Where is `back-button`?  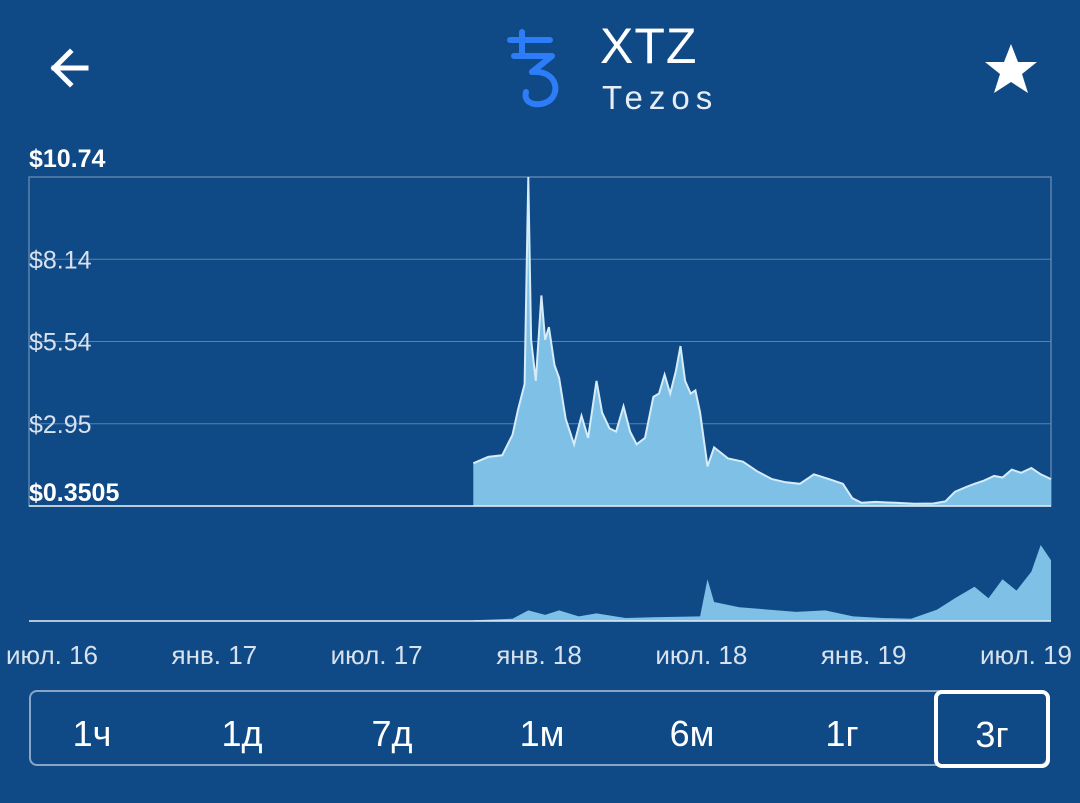
back-button is located at coordinates (70, 68).